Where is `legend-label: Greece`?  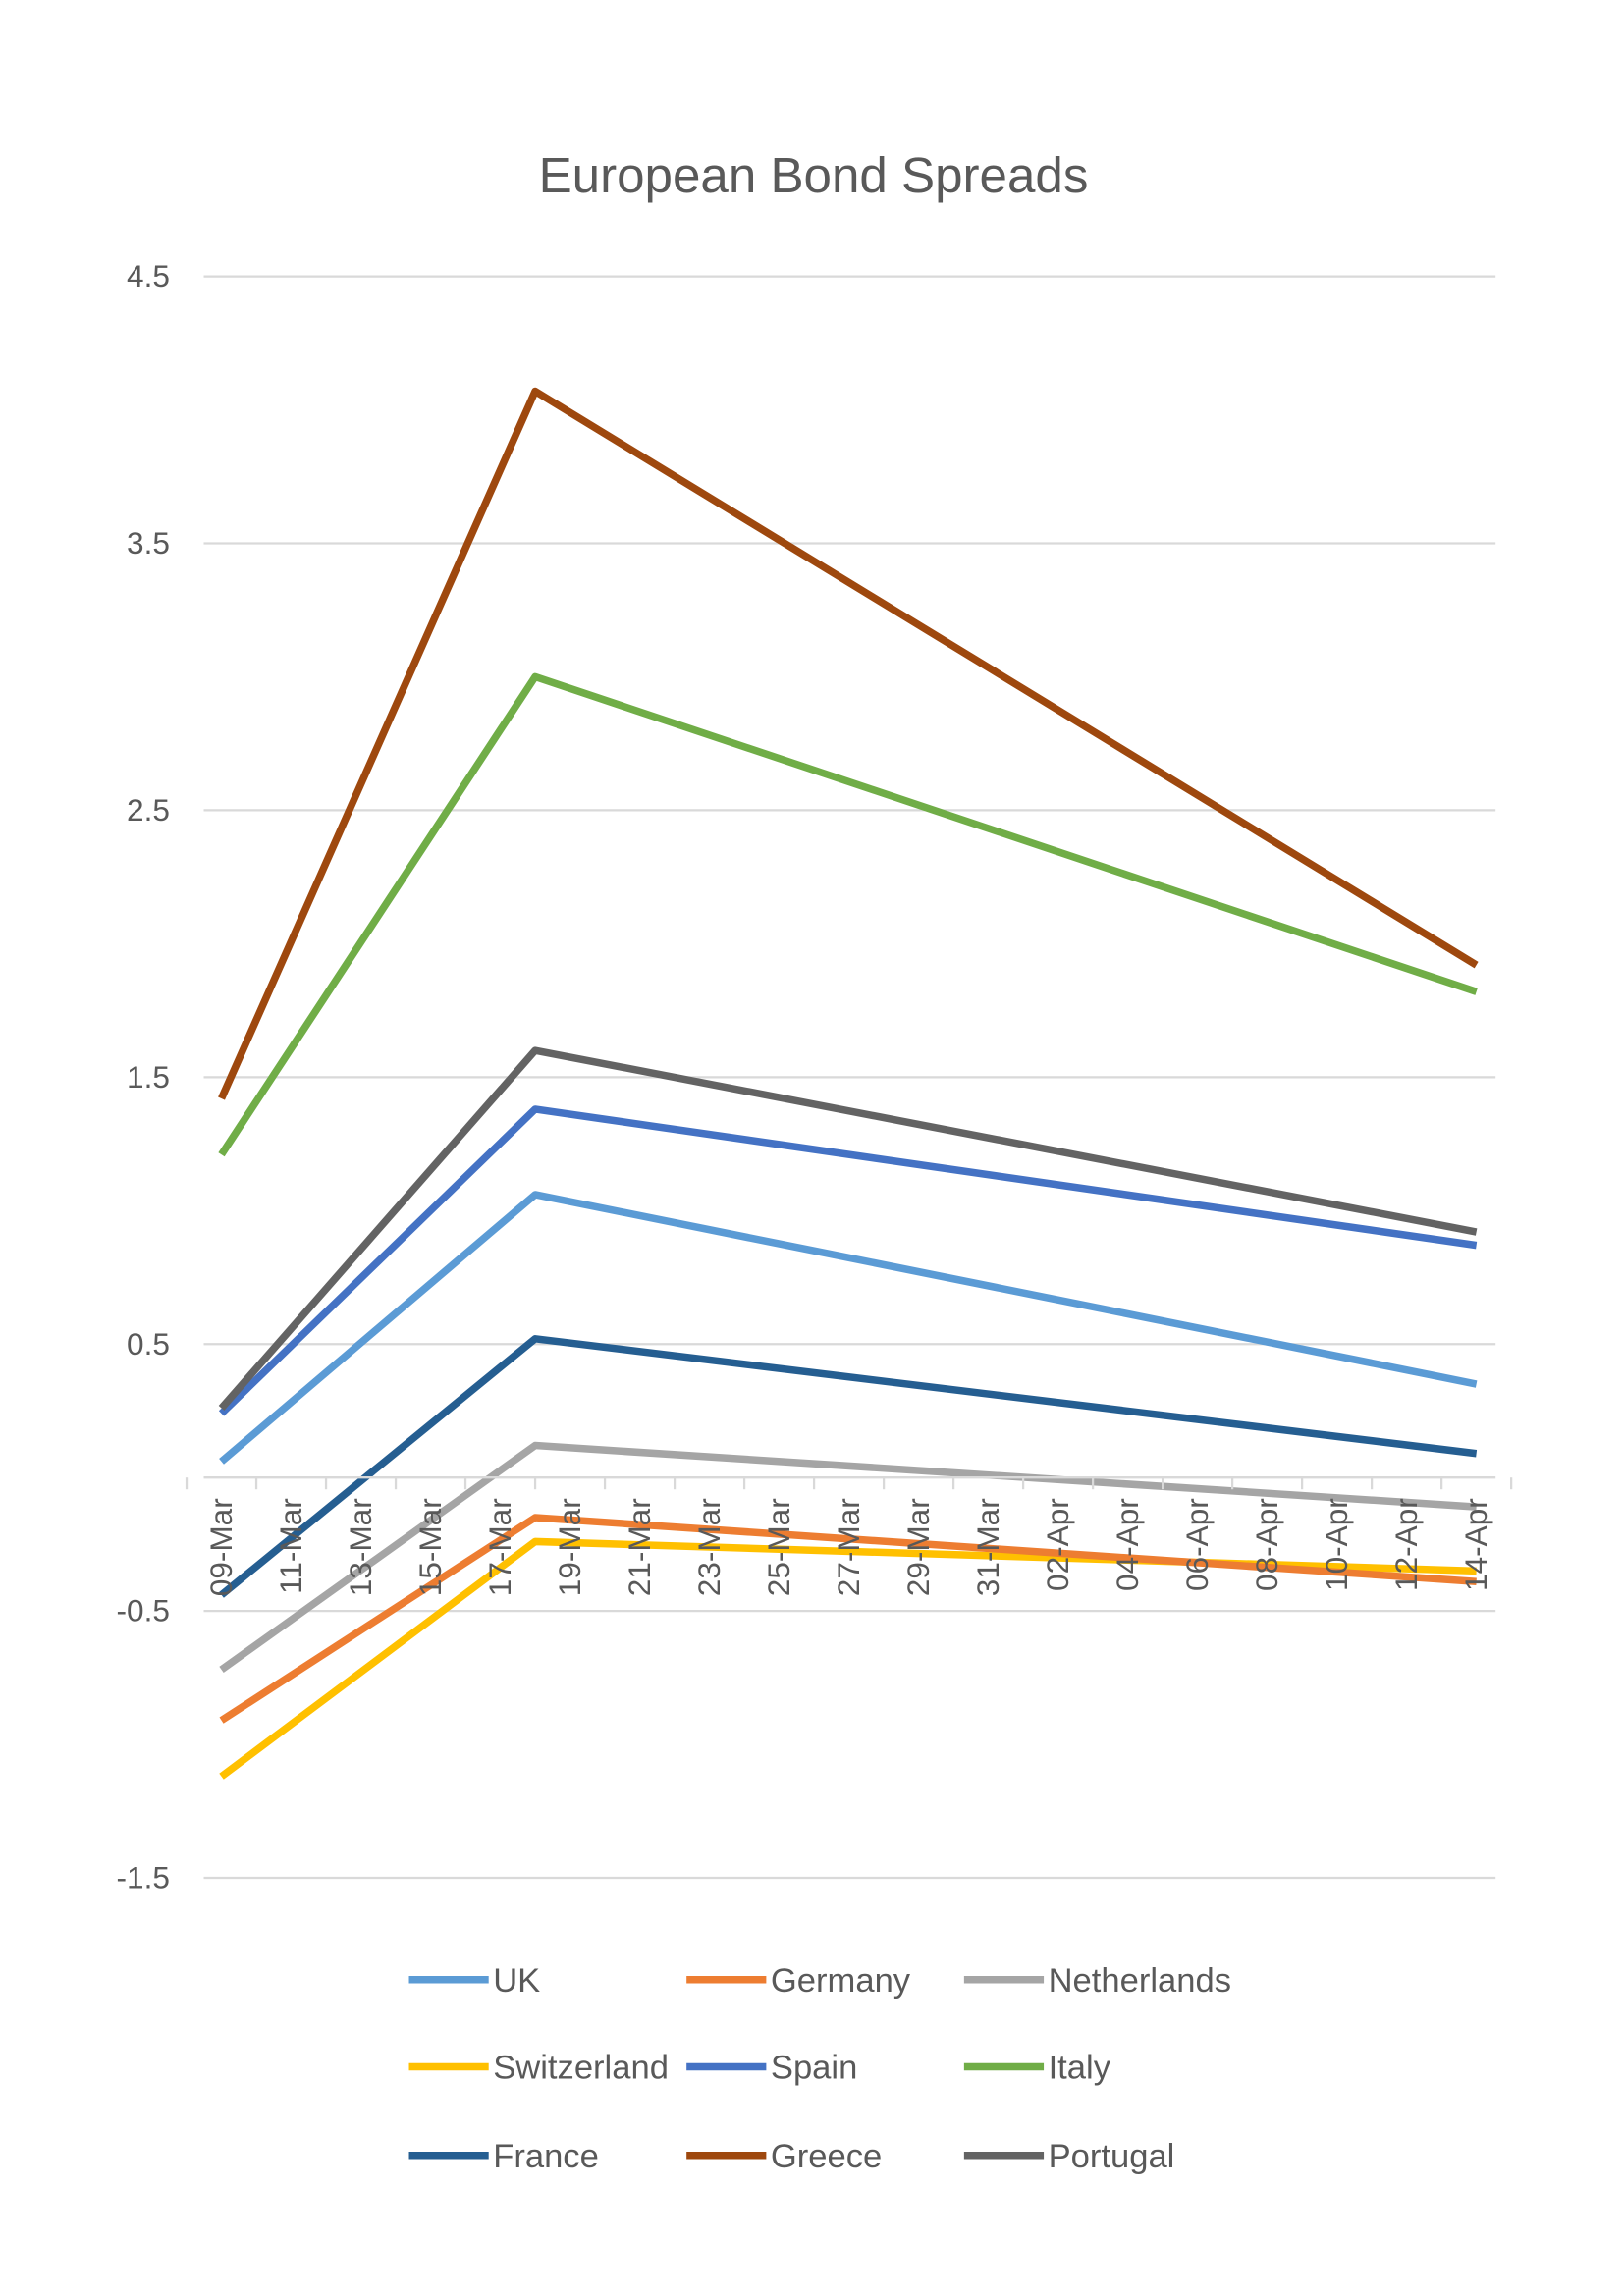 legend-label: Greece is located at coordinates (826, 2156).